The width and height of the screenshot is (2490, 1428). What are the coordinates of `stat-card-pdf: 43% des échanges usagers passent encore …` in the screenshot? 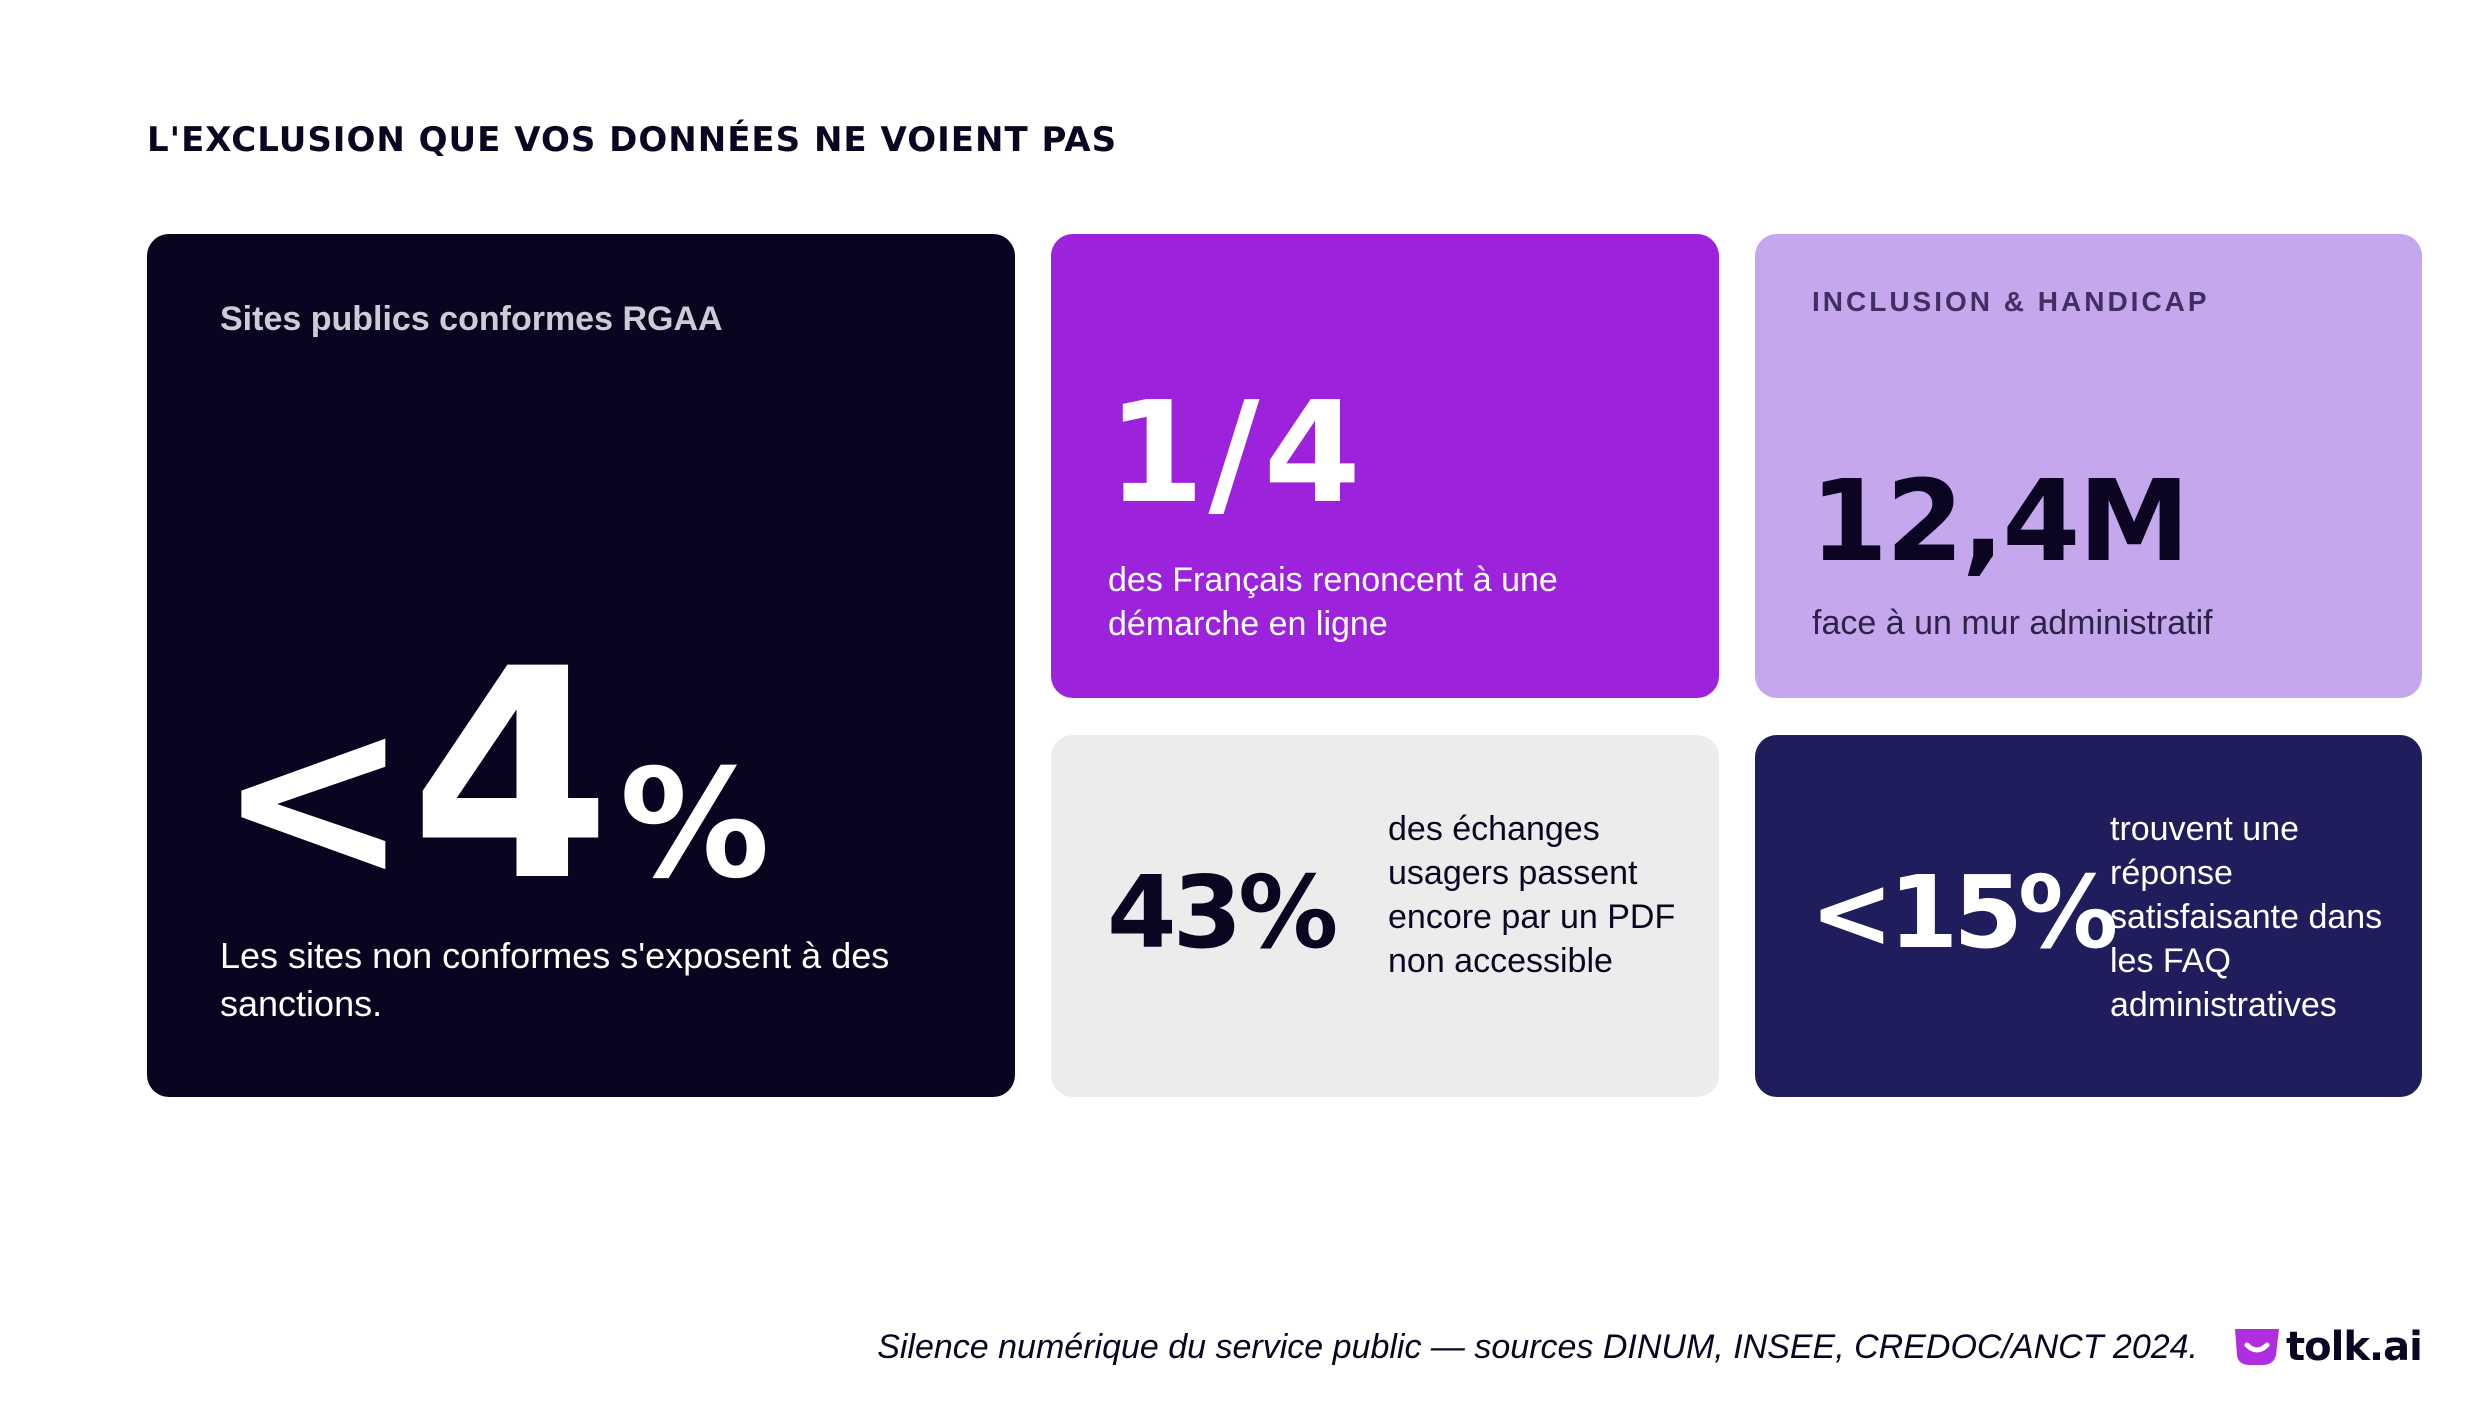 It's located at (1385, 916).